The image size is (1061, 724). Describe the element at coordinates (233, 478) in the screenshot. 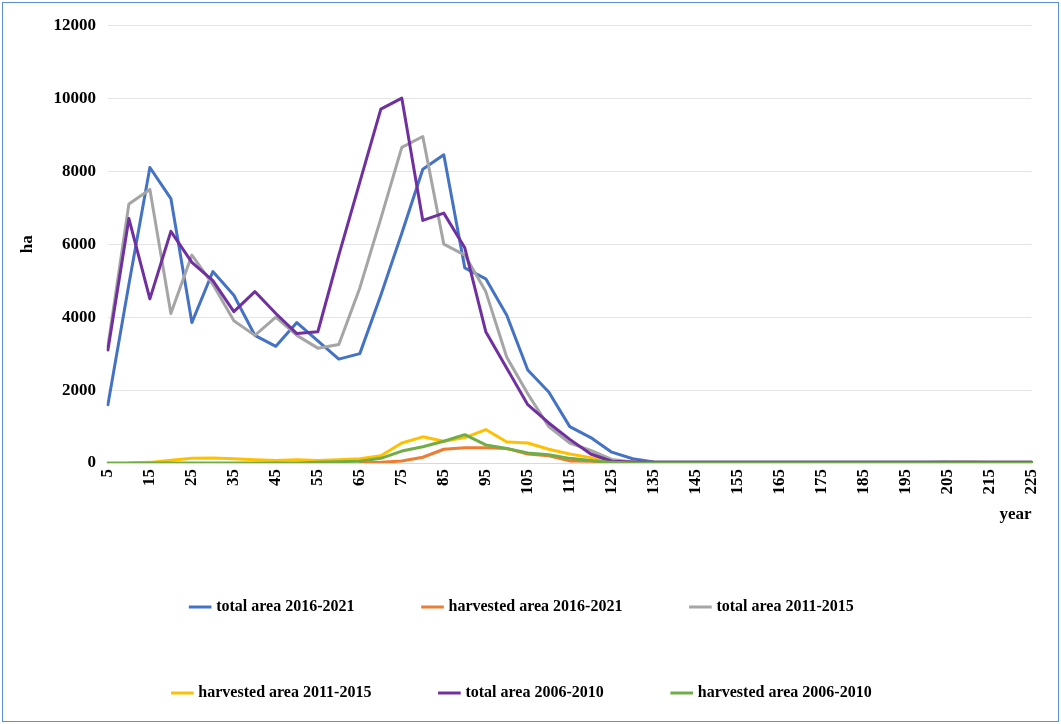

I see `x-tick-label: 35` at that location.